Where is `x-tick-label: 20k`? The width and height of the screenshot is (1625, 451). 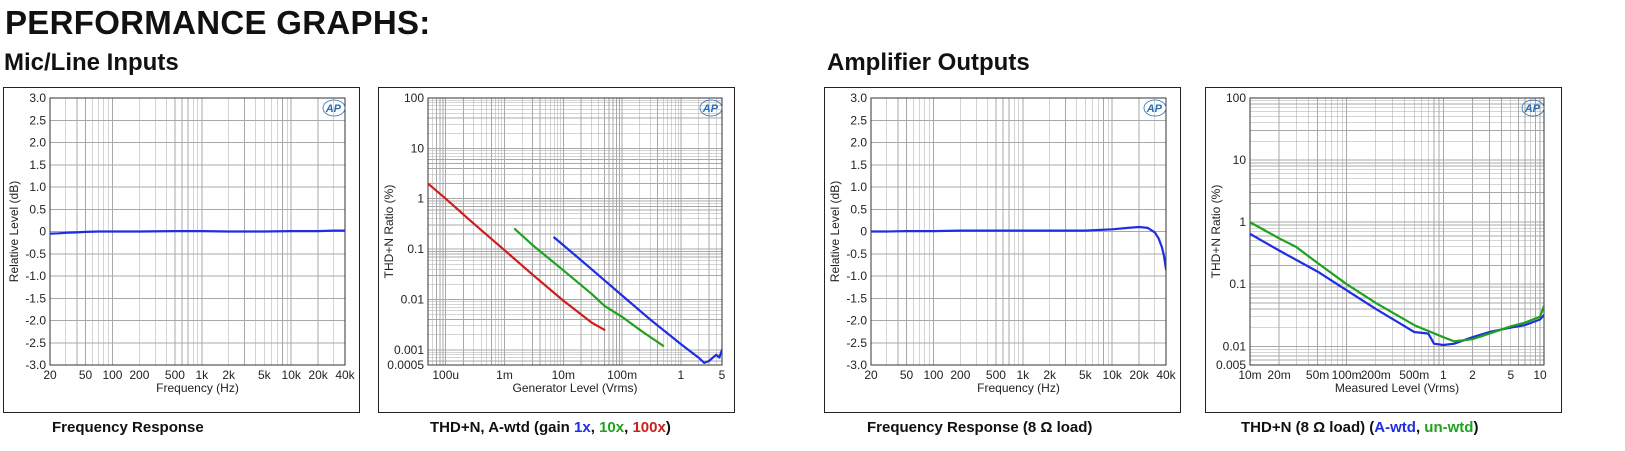 x-tick-label: 20k is located at coordinates (318, 375).